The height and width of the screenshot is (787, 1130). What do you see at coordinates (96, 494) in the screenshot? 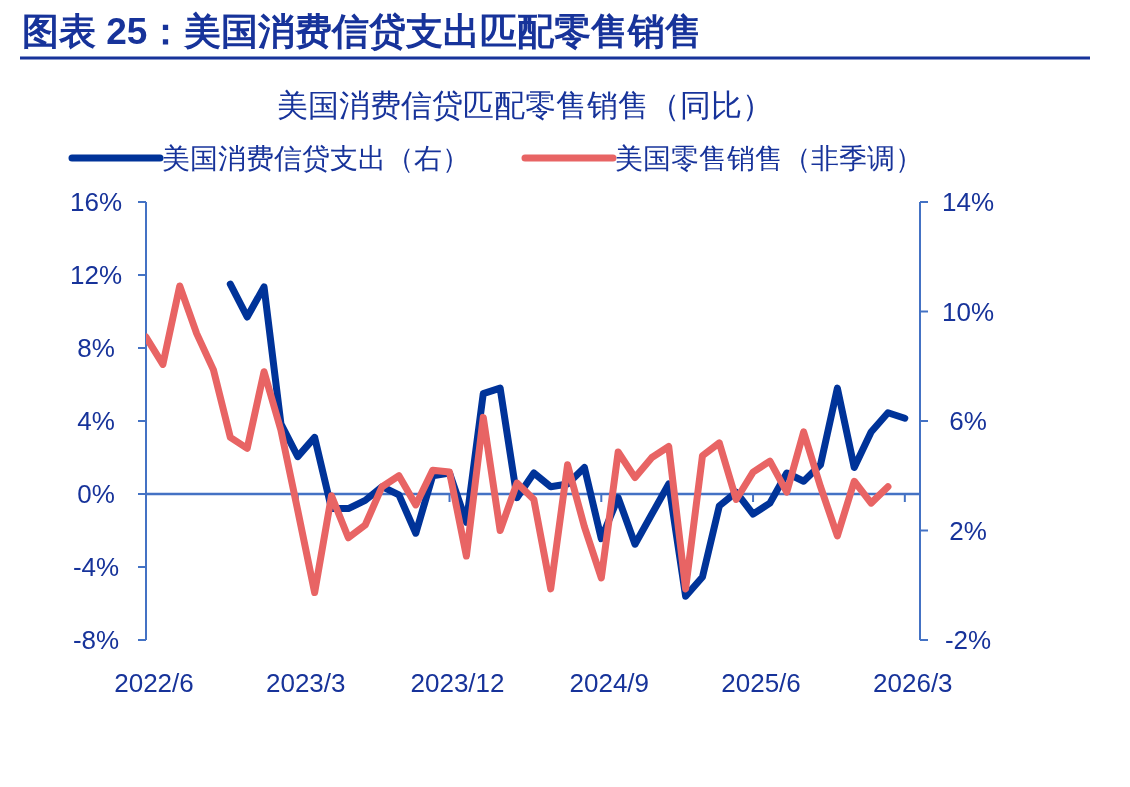
I see `y-tick-label: 0%` at bounding box center [96, 494].